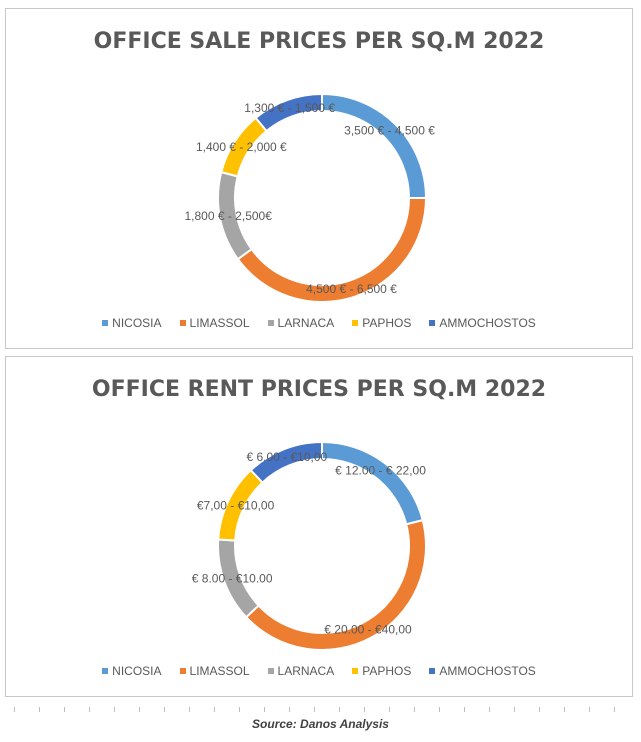 Image resolution: width=641 pixels, height=742 pixels. I want to click on chart-title: OFFICE SALE PRICES PER SQ.M 2022, so click(319, 41).